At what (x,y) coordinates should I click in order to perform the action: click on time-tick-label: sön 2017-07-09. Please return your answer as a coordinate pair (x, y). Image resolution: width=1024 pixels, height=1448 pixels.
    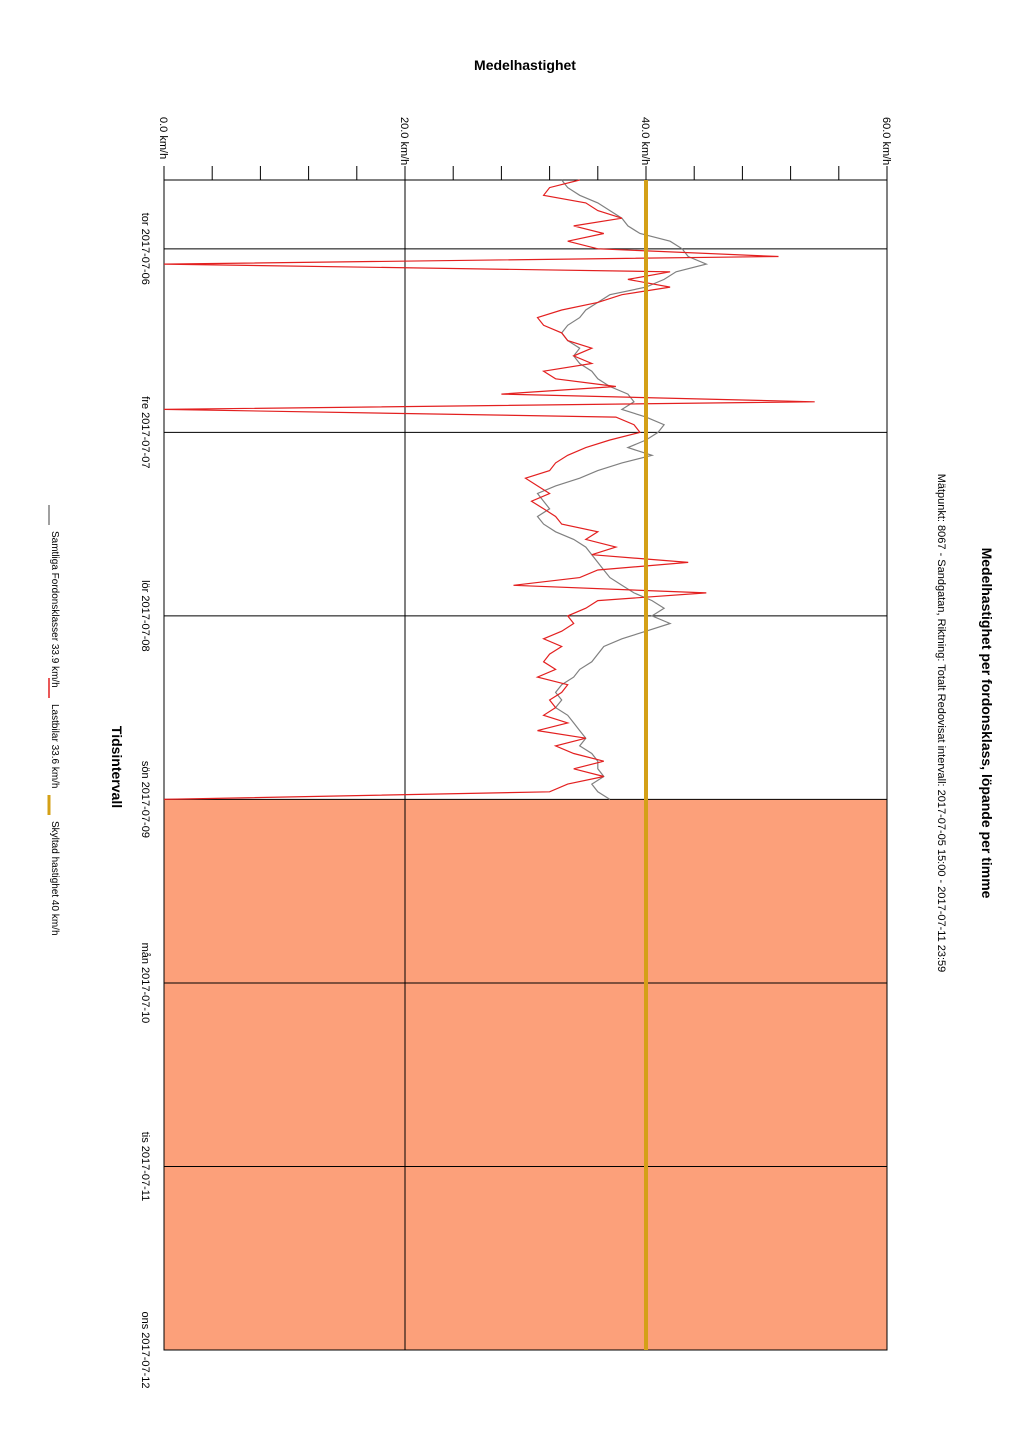
    Looking at the image, I should click on (145, 799).